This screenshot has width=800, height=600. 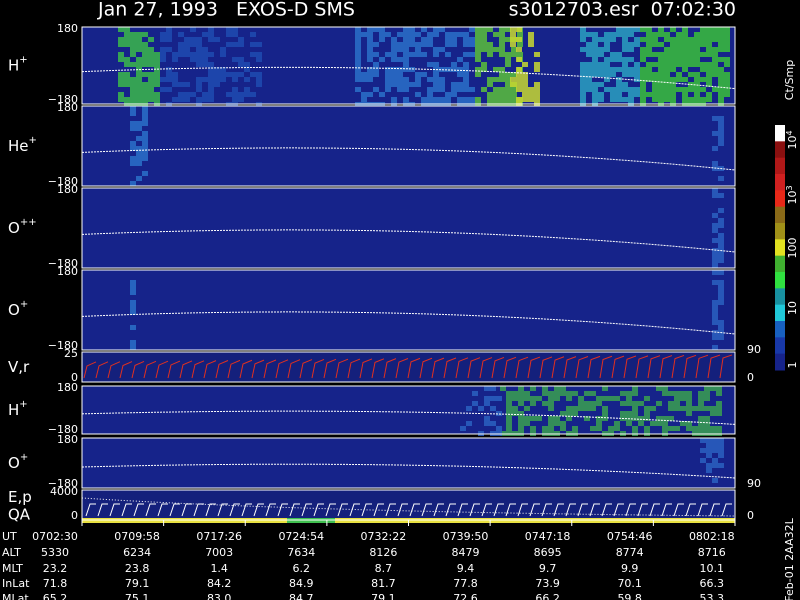 What do you see at coordinates (14, 228) in the screenshot?
I see `species: O` at bounding box center [14, 228].